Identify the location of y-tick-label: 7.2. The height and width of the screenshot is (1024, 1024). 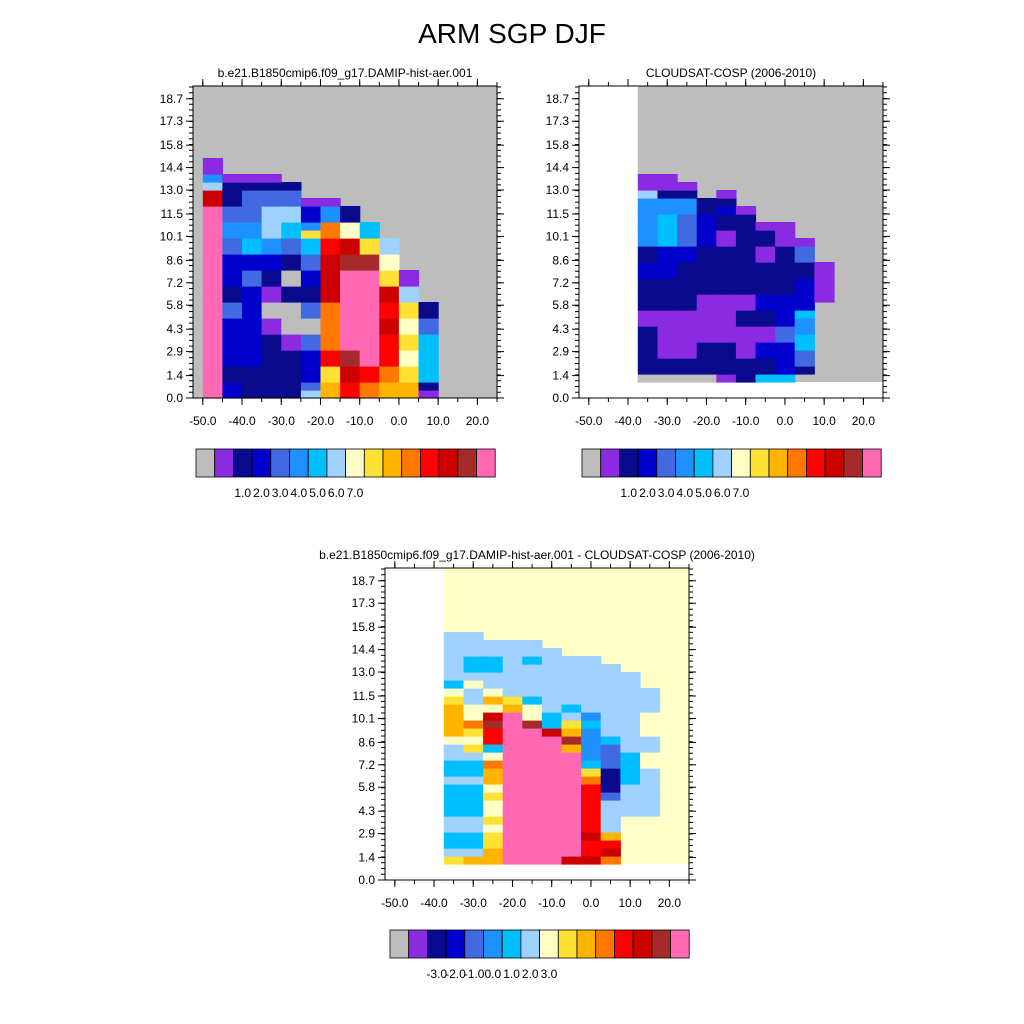
(560, 283).